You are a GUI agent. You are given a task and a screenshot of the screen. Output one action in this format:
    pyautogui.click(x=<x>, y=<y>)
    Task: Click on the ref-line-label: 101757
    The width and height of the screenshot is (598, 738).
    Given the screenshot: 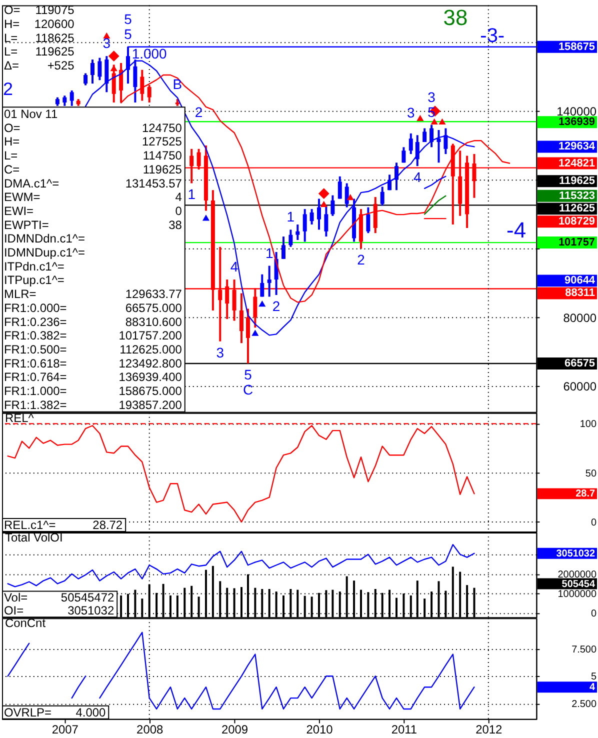 What is the action you would take?
    pyautogui.click(x=577, y=242)
    